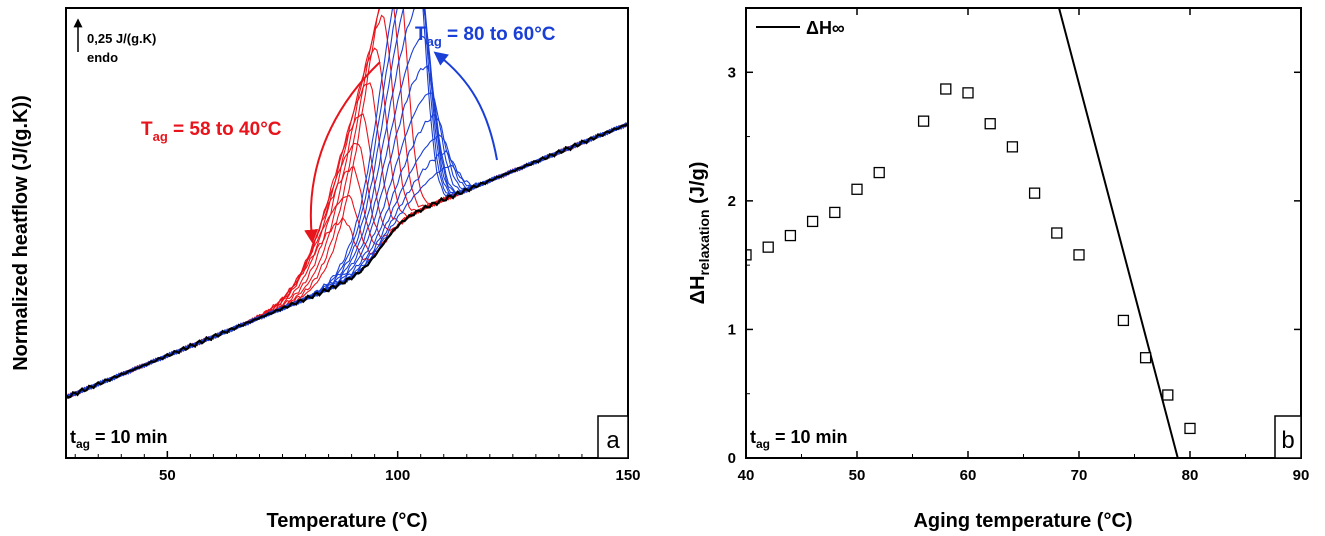 Image resolution: width=1325 pixels, height=536 pixels. What do you see at coordinates (613, 440) in the screenshot?
I see `panel-a-label: a` at bounding box center [613, 440].